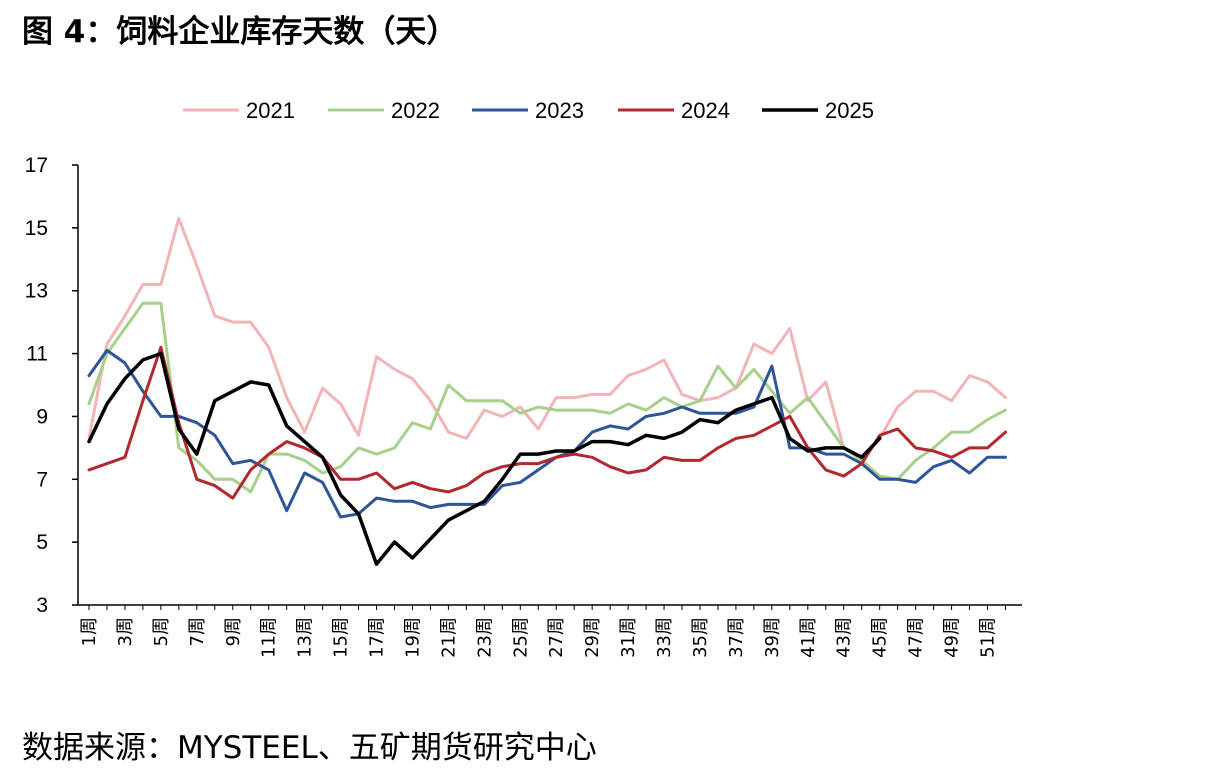 This screenshot has width=1217, height=773. I want to click on x-tick-label: 7周, so click(197, 631).